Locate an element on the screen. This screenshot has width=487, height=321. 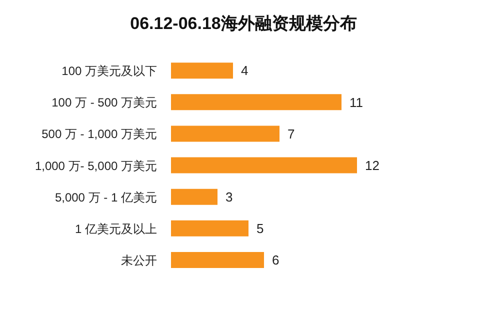
data-label: 7 is located at coordinates (291, 134).